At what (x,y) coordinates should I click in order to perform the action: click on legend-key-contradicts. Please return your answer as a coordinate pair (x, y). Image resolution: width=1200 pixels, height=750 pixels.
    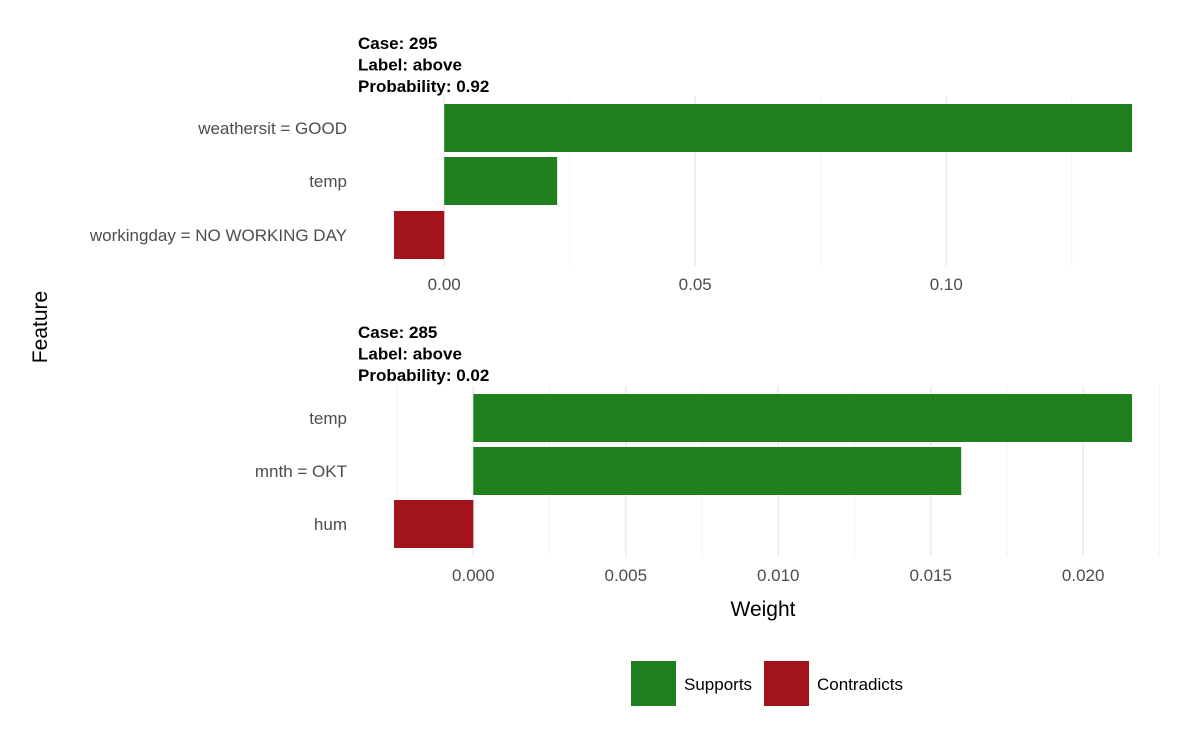
    Looking at the image, I should click on (786, 683).